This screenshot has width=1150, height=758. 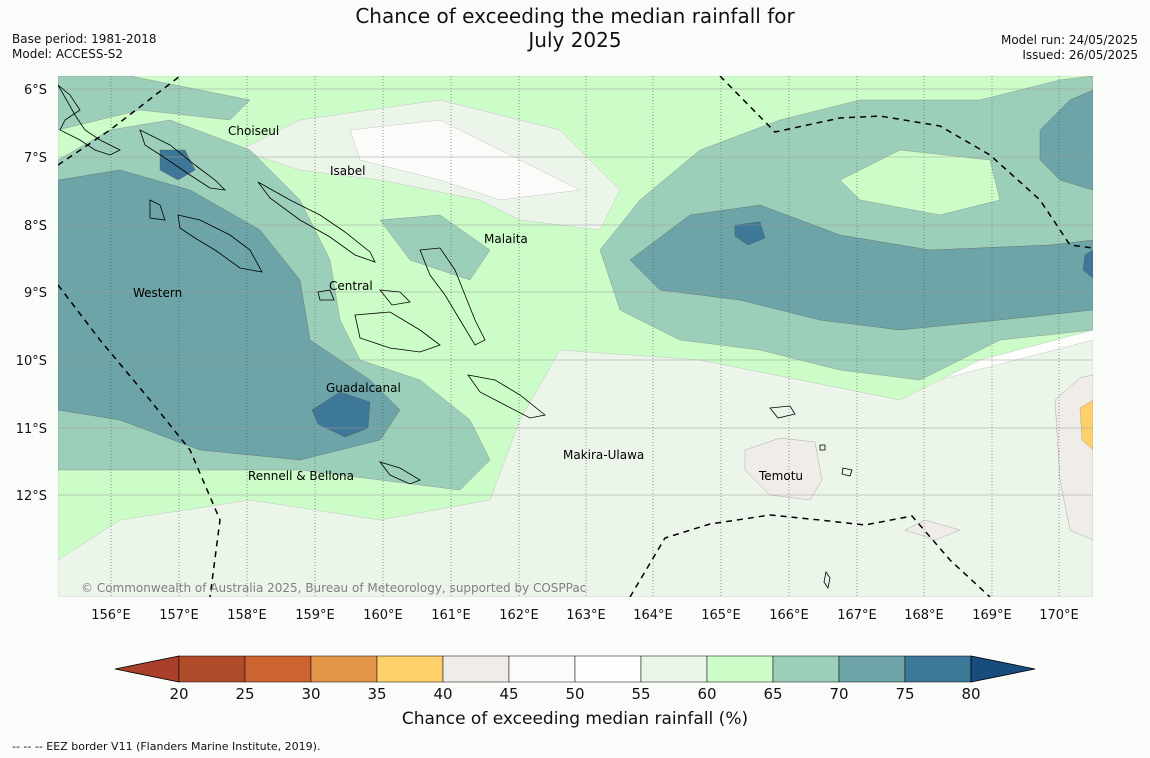 I want to click on colorbar-tick-label: 50, so click(x=574, y=692).